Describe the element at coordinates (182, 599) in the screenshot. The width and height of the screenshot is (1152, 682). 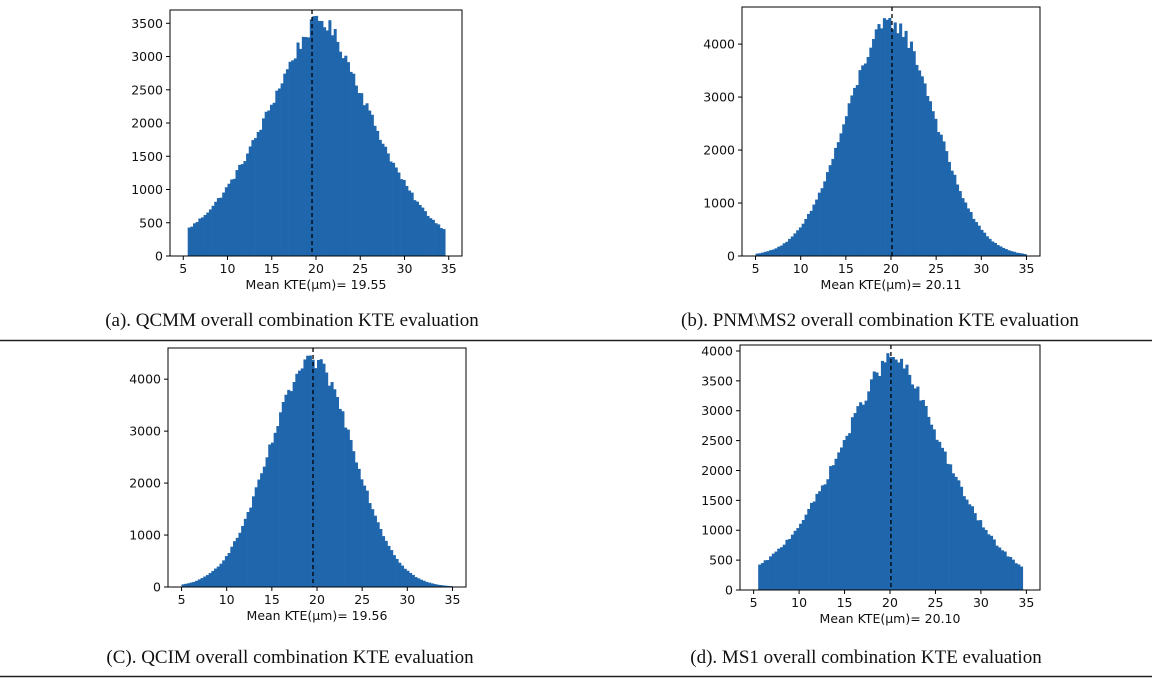
I see `x-tick-label: 5` at that location.